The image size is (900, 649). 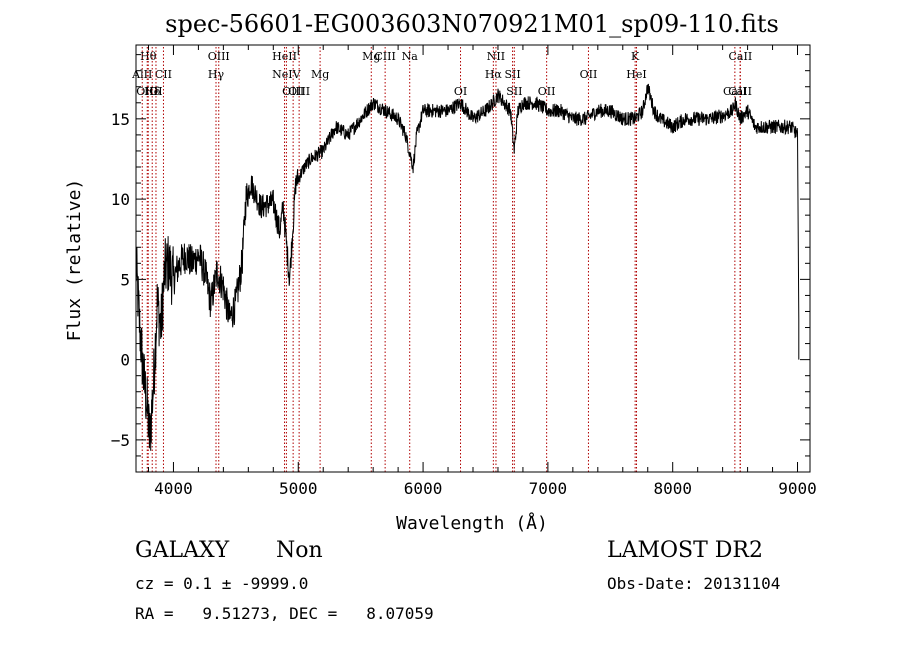 What do you see at coordinates (797, 488) in the screenshot?
I see `x-tick-label: 9000` at bounding box center [797, 488].